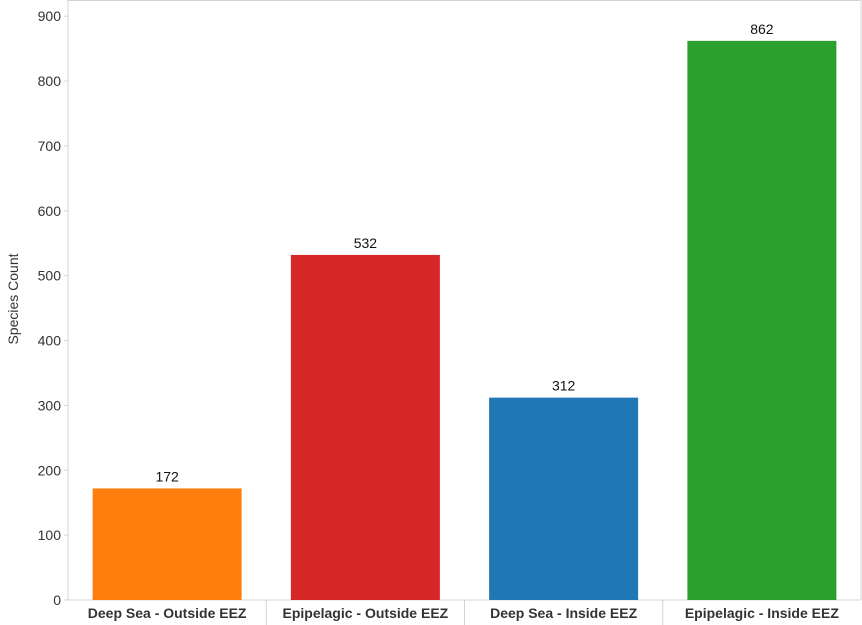 This screenshot has width=862, height=625. What do you see at coordinates (762, 613) in the screenshot?
I see `category-label: Epipelagic - Inside EEZ` at bounding box center [762, 613].